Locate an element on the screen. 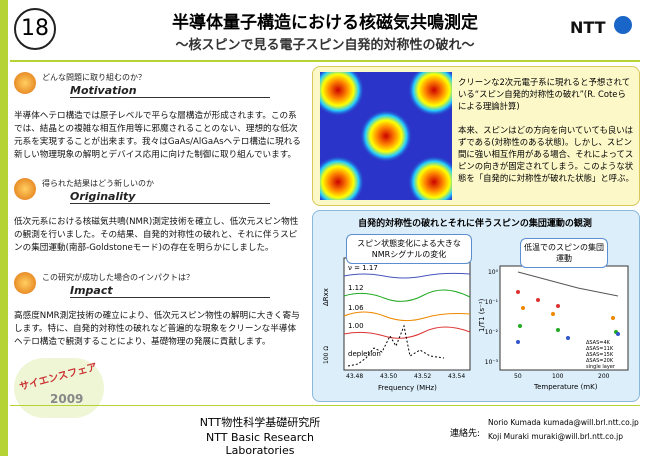 This screenshot has height=456, width=645. x-tick: 200 is located at coordinates (604, 376).